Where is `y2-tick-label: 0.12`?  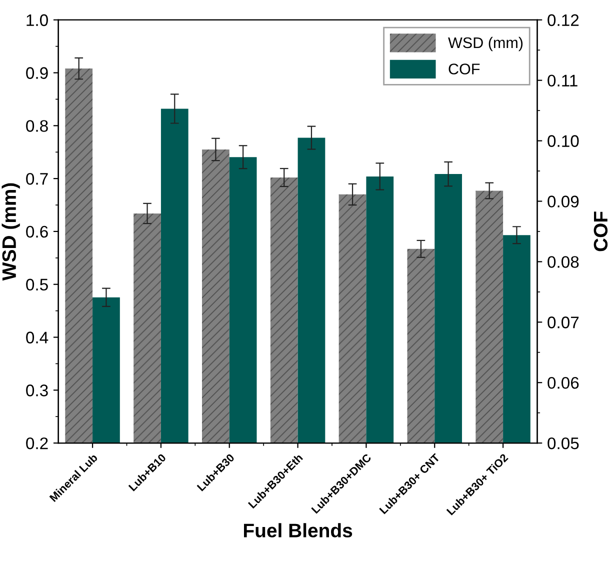
y2-tick-label: 0.12 is located at coordinates (563, 20).